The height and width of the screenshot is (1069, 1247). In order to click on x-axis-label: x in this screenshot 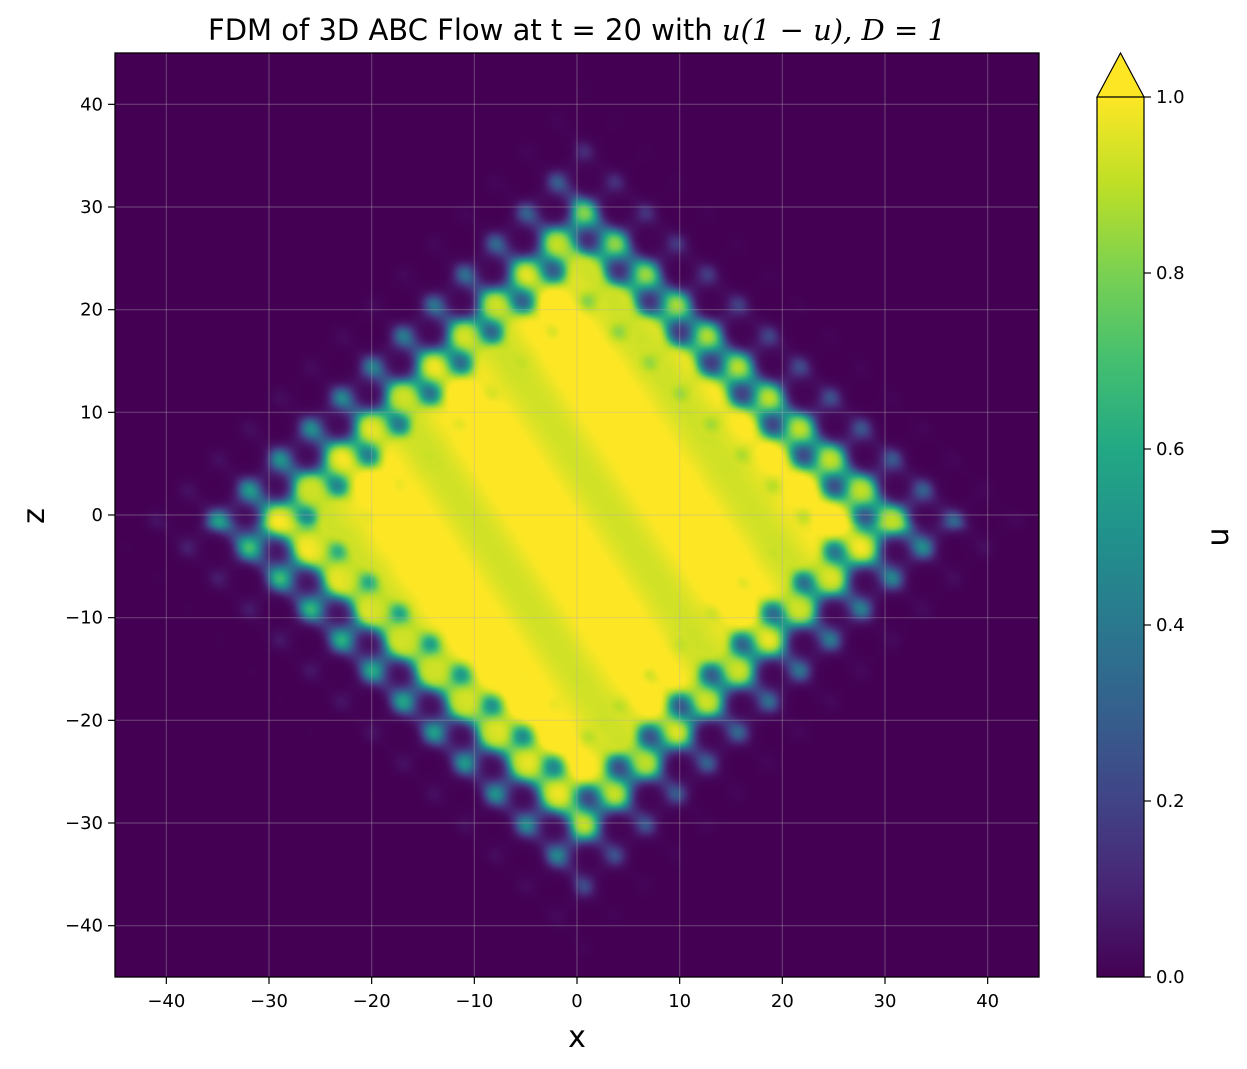, I will do `click(577, 1037)`.